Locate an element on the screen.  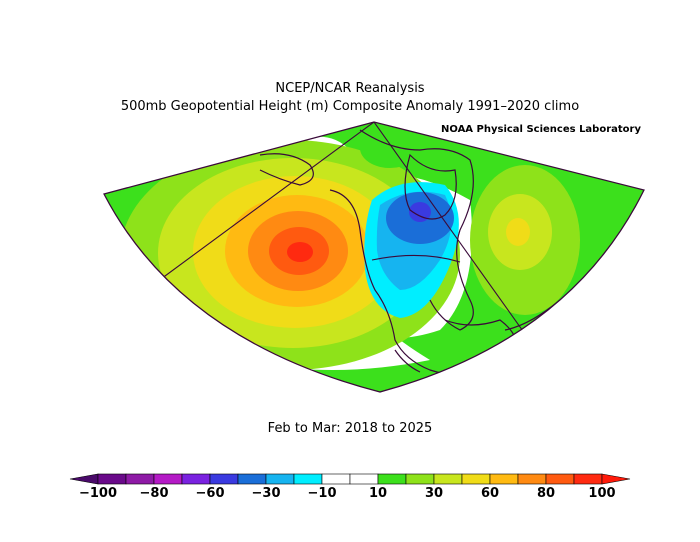
us-border is located at coordinates (416, 258).